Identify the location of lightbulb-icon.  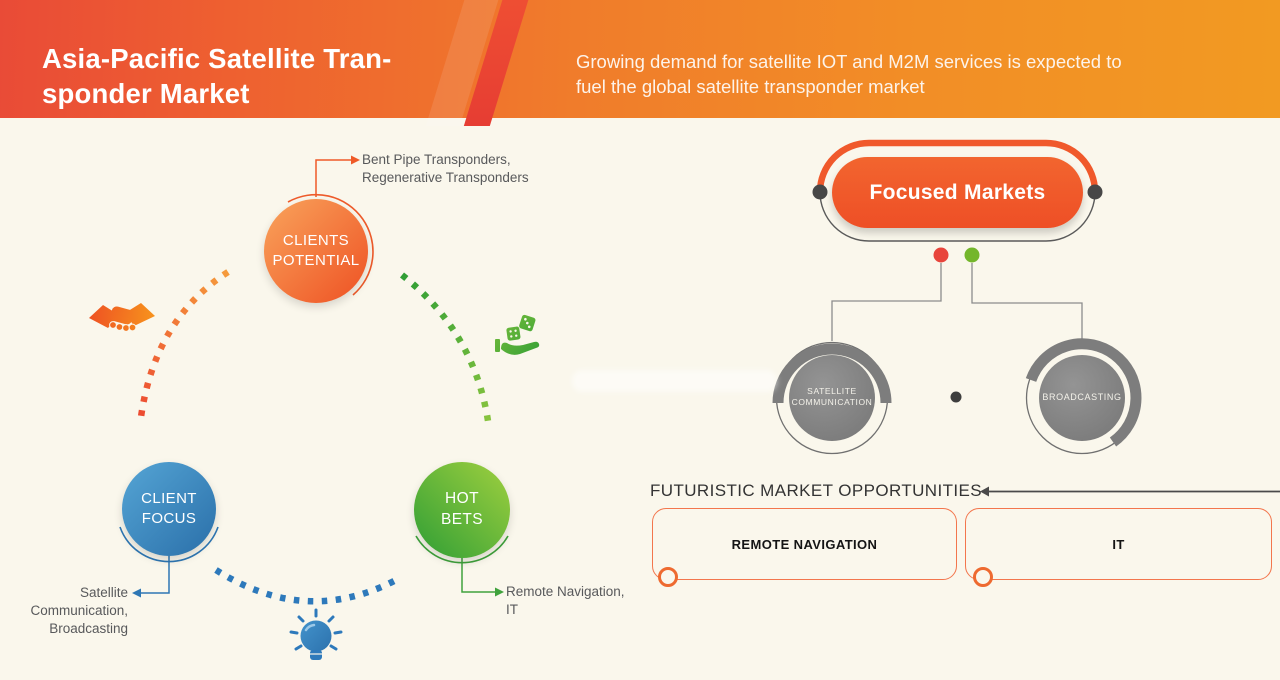
(316, 634).